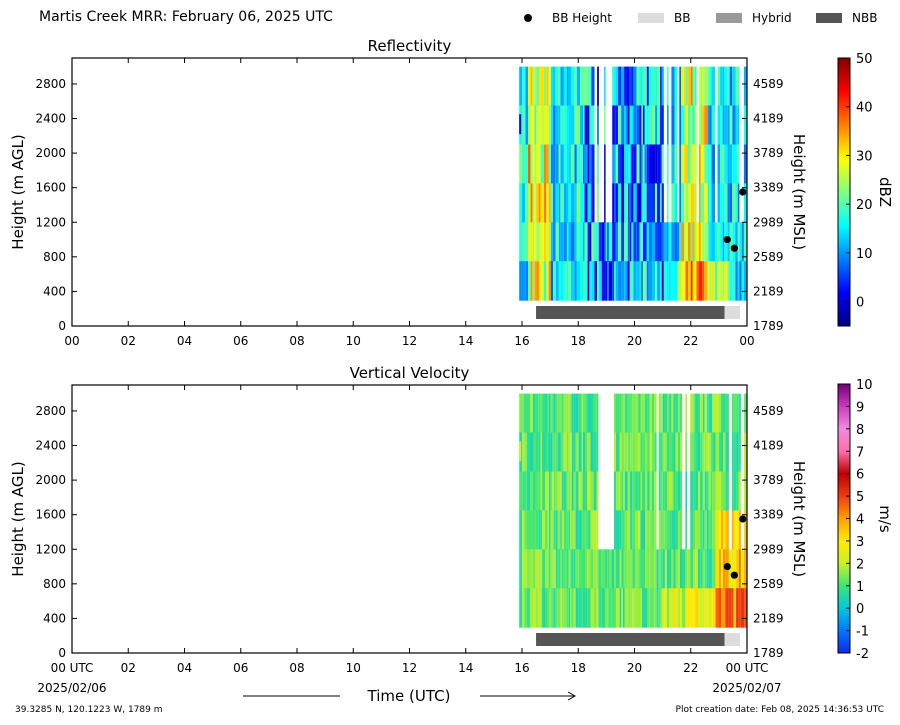 The height and width of the screenshot is (725, 900). What do you see at coordinates (768, 257) in the screenshot?
I see `y-right-tick-label: 2589` at bounding box center [768, 257].